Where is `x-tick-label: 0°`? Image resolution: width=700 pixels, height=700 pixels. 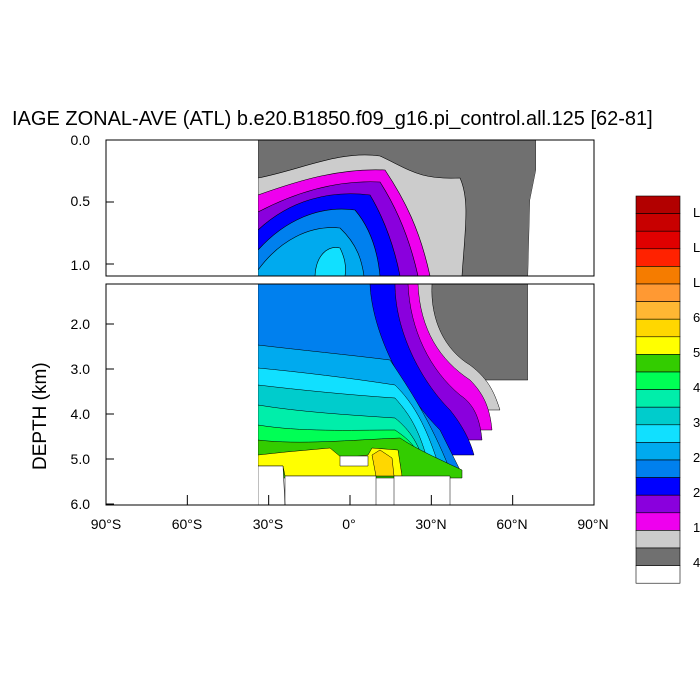 x-tick-label: 0° is located at coordinates (349, 524).